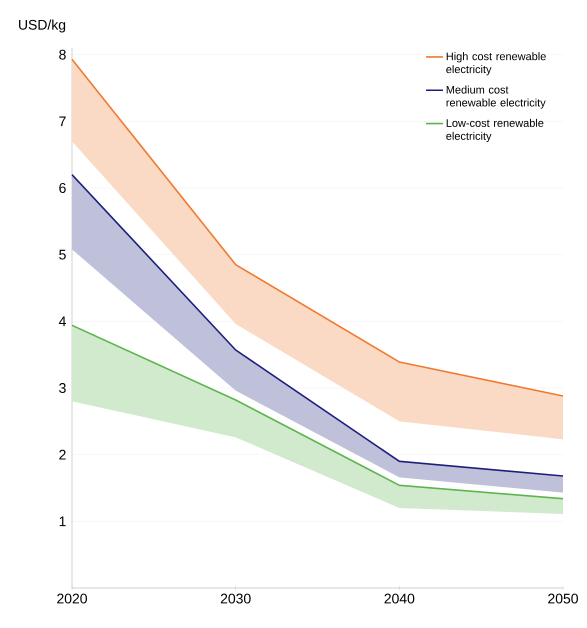  Describe the element at coordinates (42, 25) in the screenshot. I see `y-axis-title: USD/kg` at that location.